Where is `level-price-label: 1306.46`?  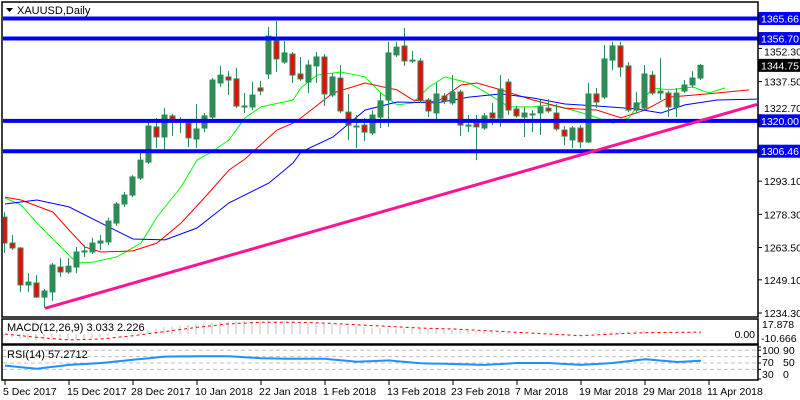 level-price-label: 1306.46 is located at coordinates (780, 152).